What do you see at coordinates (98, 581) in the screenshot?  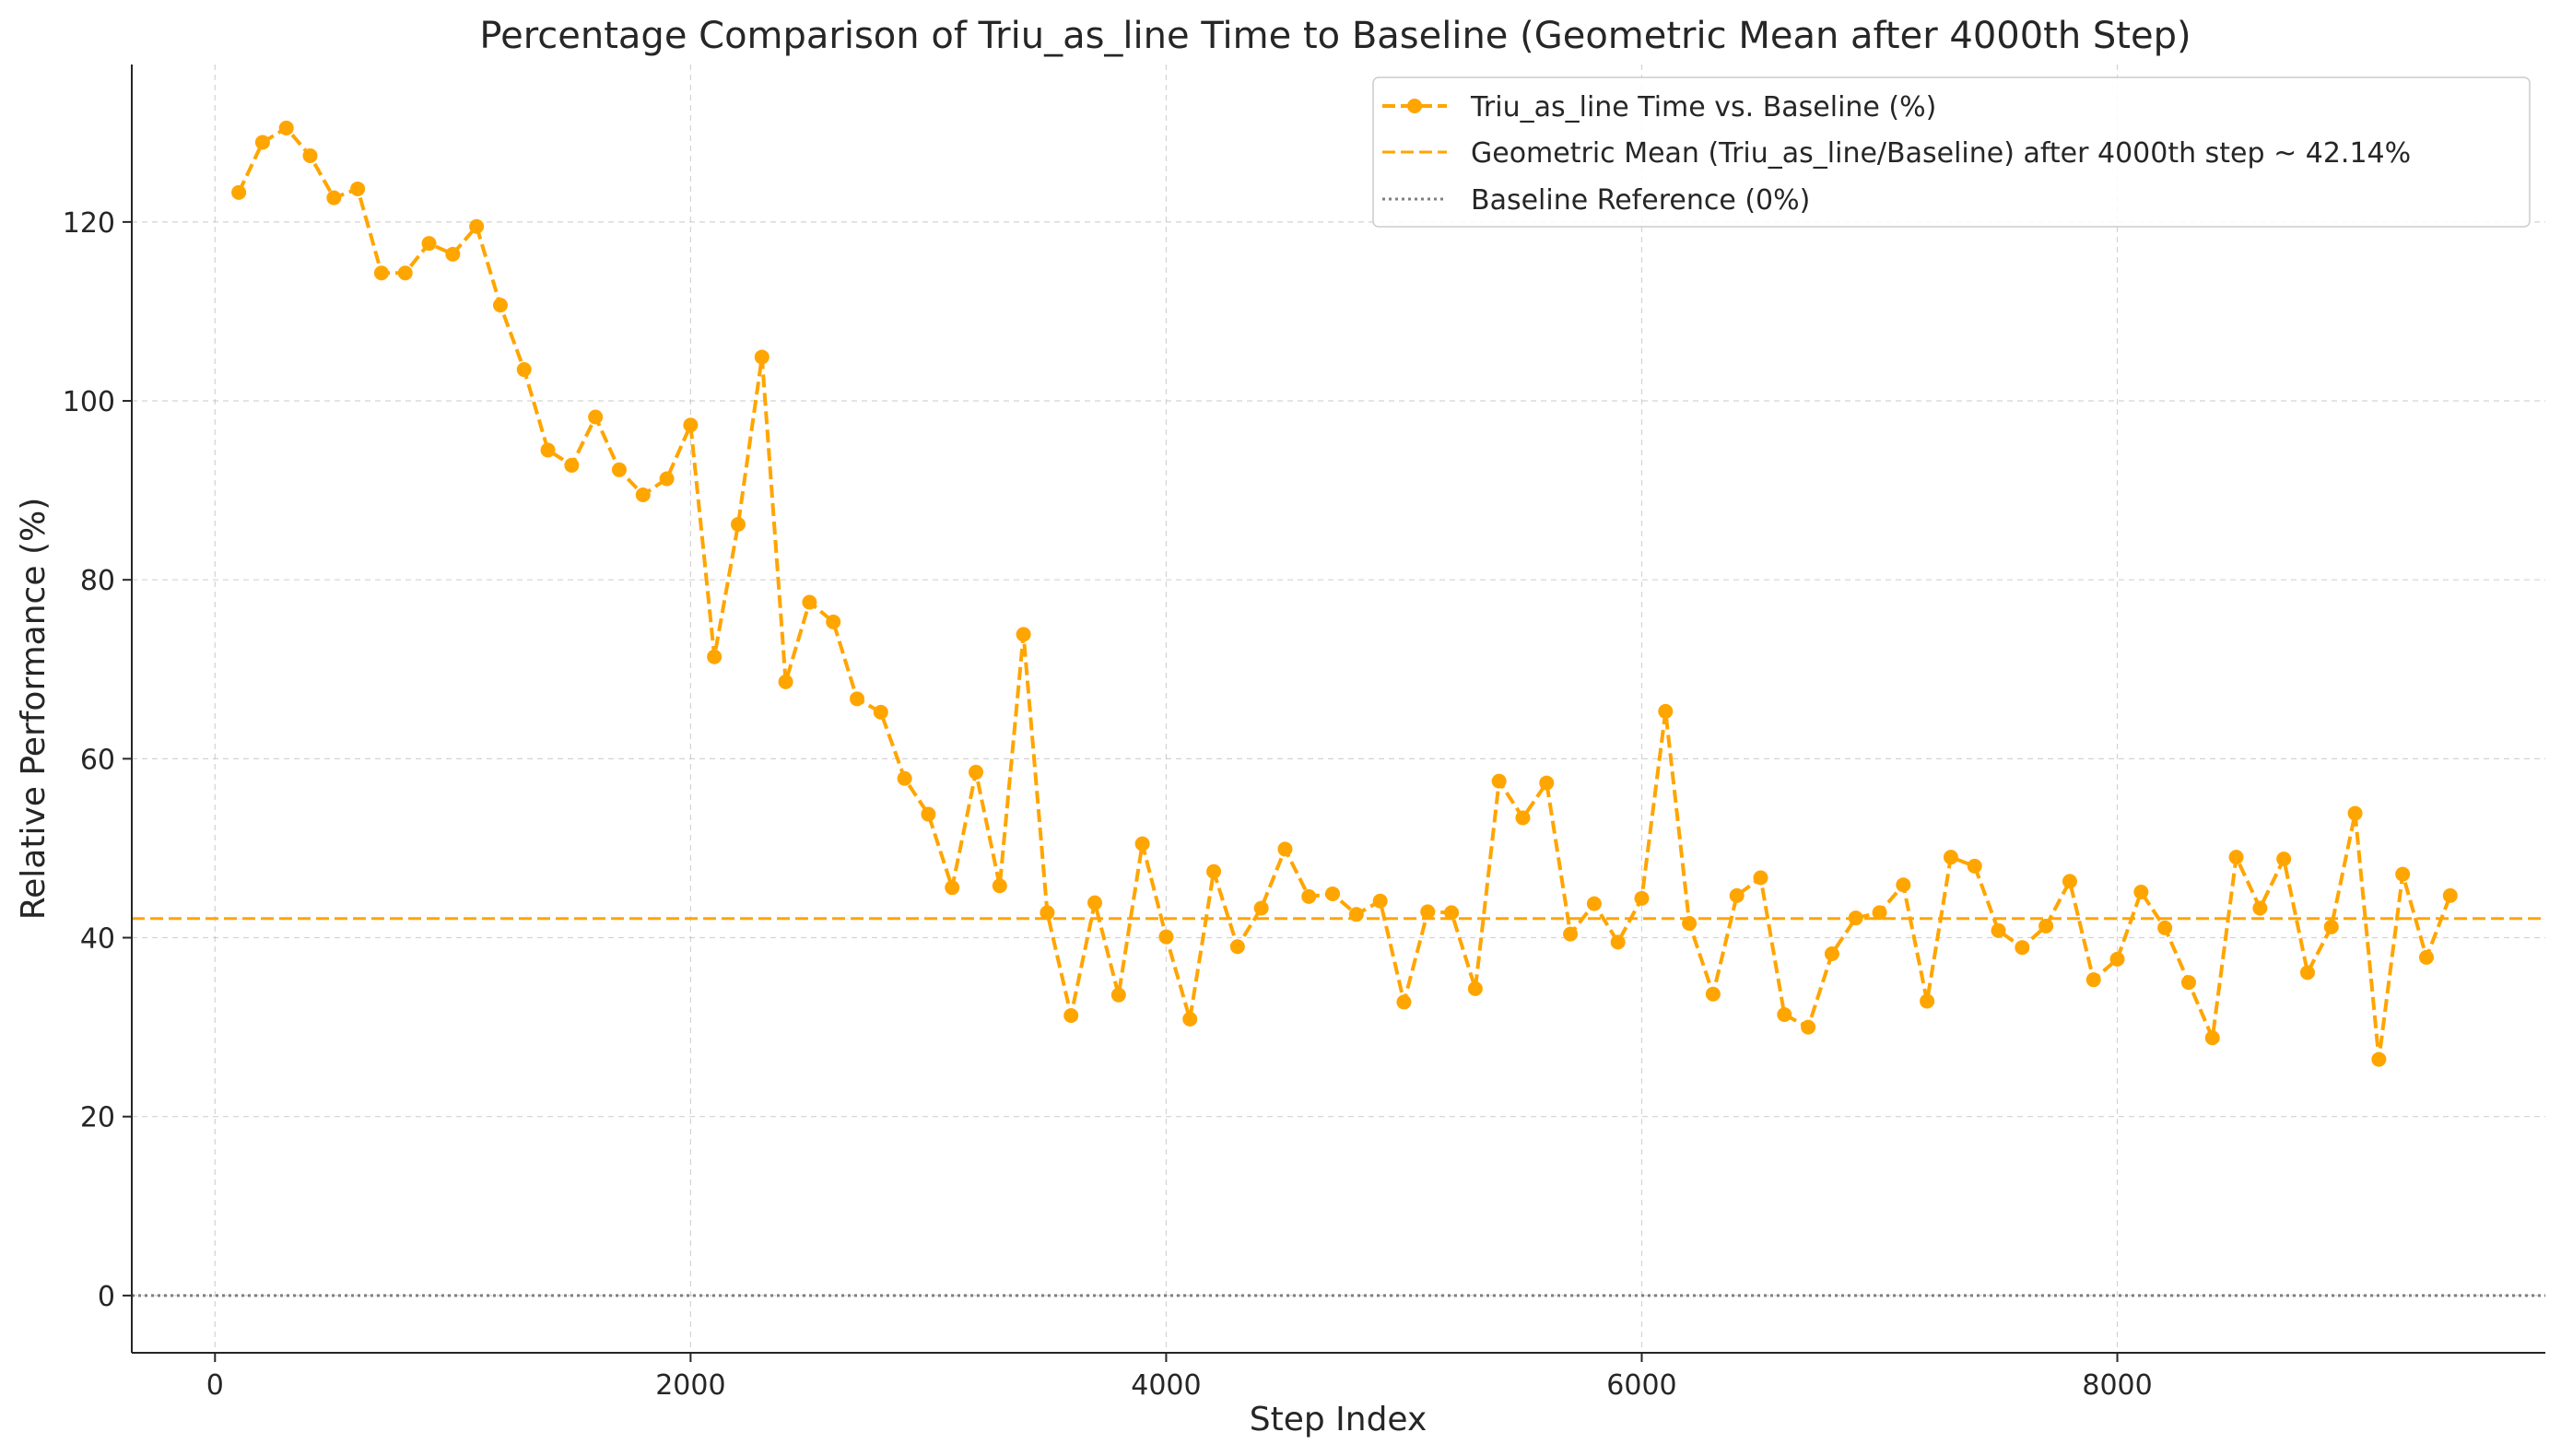 I see `y-tick-label: 80` at bounding box center [98, 581].